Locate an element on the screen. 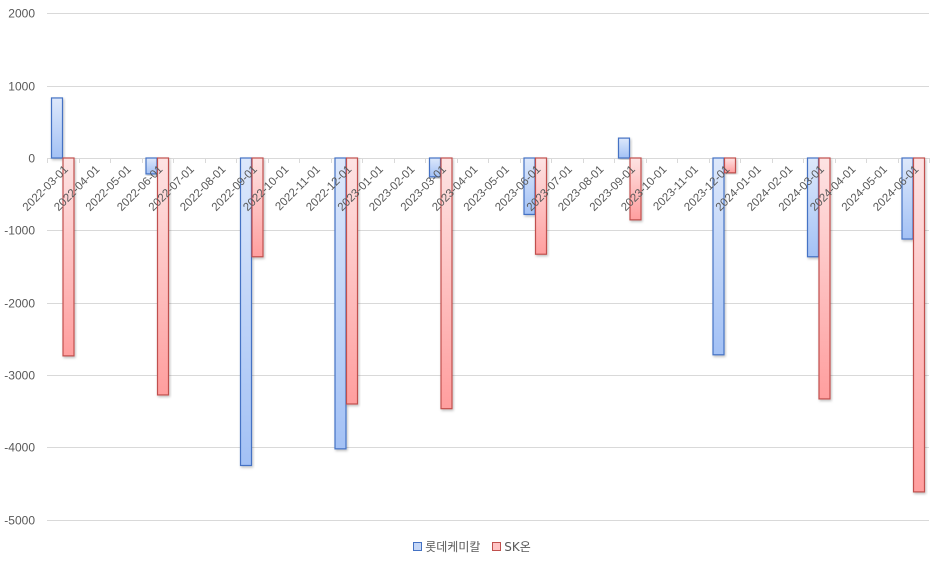  y-tick-label: 2000 is located at coordinates (21, 14).